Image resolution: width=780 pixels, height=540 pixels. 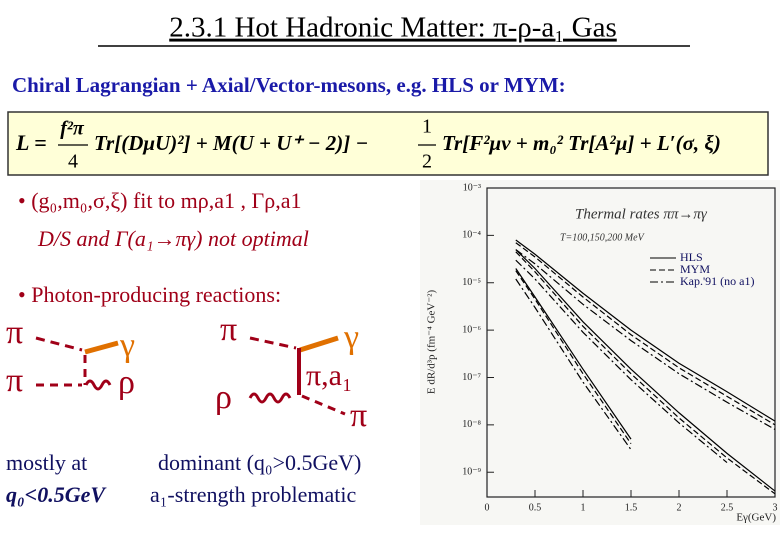 What do you see at coordinates (388, 143) in the screenshot?
I see `formula-box` at bounding box center [388, 143].